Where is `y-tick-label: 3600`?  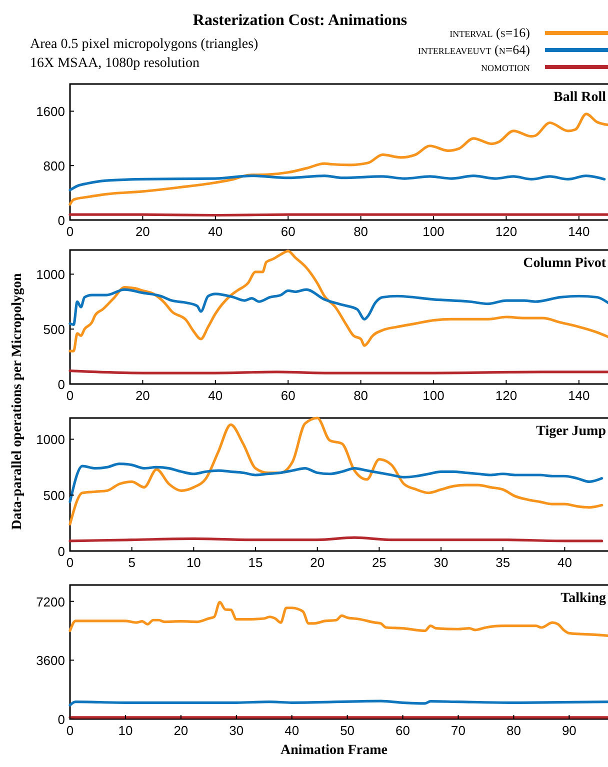 y-tick-label: 3600 is located at coordinates (50, 660).